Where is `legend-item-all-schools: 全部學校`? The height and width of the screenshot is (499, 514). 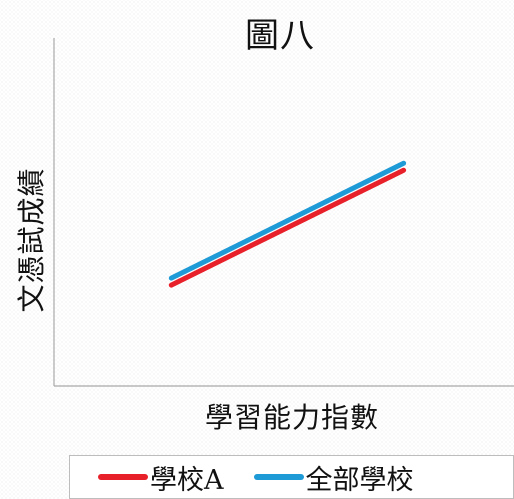 legend-item-all-schools: 全部學校 is located at coordinates (333, 477).